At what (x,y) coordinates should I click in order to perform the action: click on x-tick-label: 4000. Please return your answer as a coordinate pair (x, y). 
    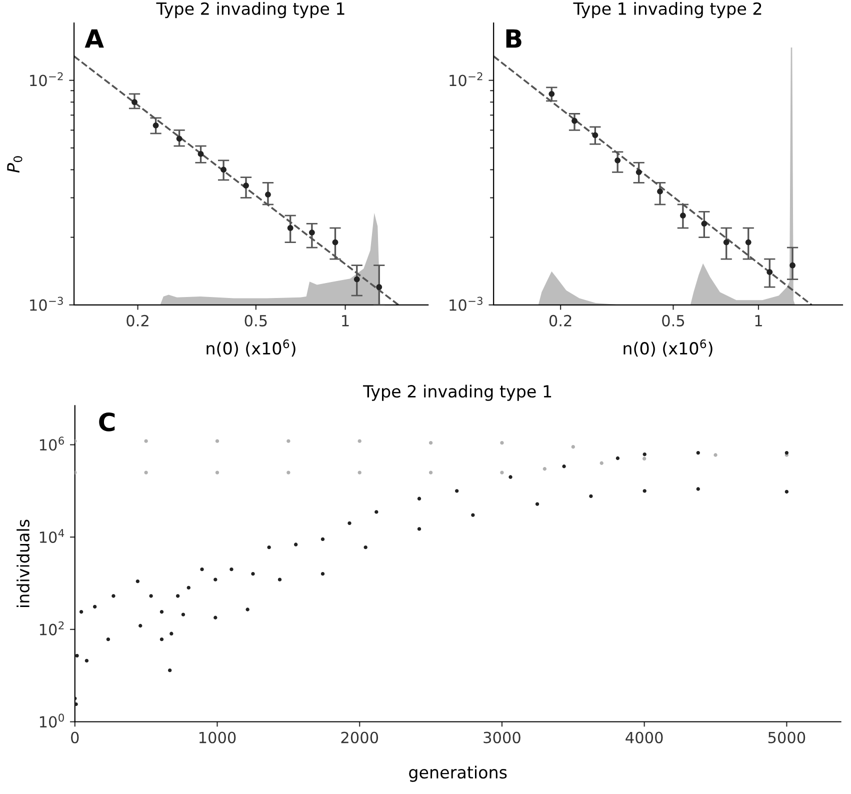
    Looking at the image, I should click on (644, 738).